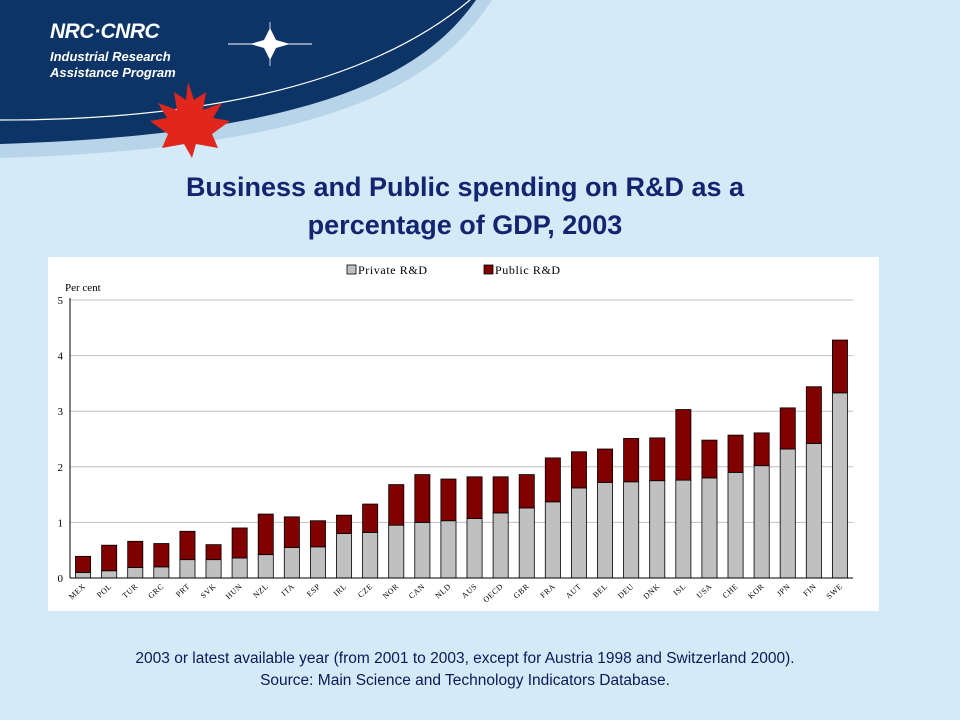  What do you see at coordinates (465, 187) in the screenshot?
I see `chart-title-line1: Business and Public spending on R&D as a` at bounding box center [465, 187].